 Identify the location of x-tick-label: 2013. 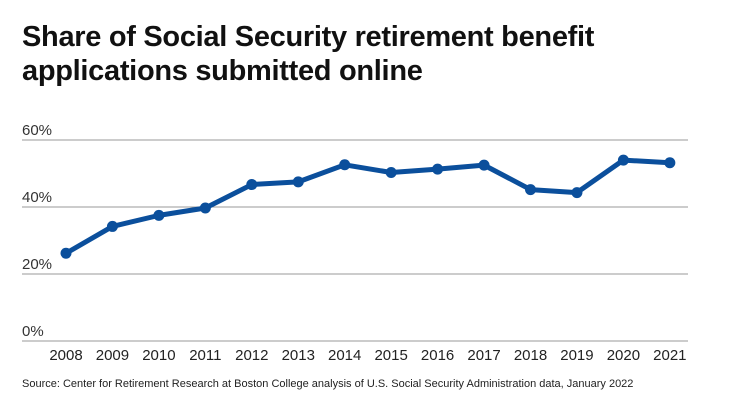
(298, 355).